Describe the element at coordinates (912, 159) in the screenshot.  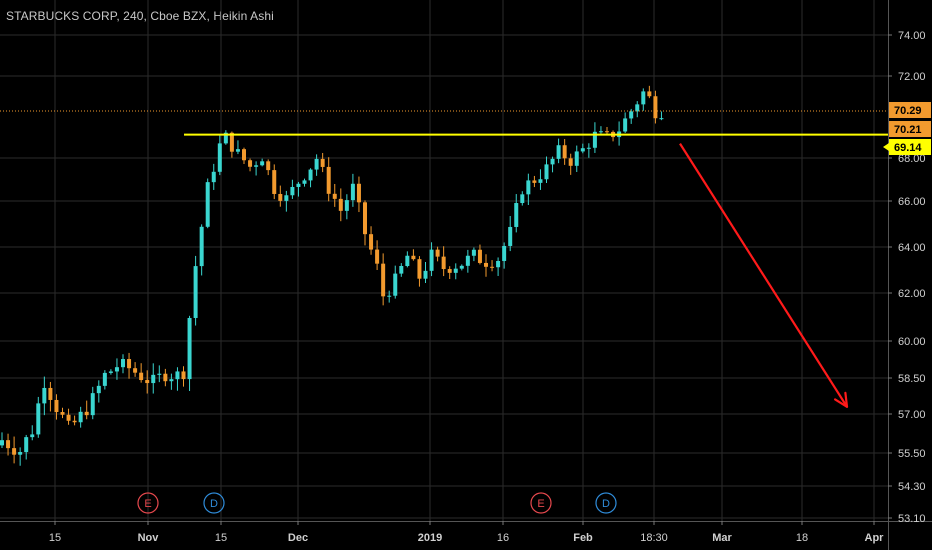
I see `price-tick-label: 68.00` at that location.